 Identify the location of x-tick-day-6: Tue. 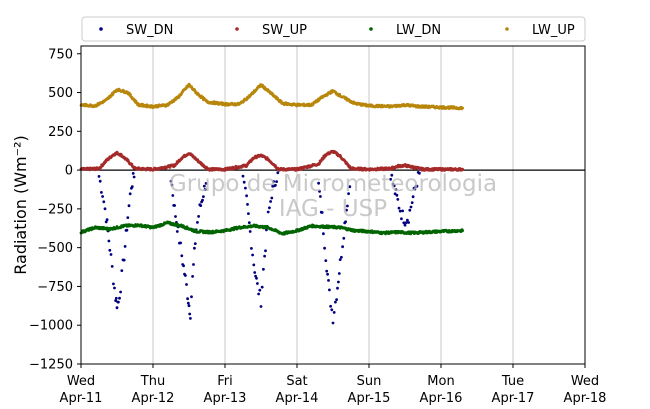
(512, 381).